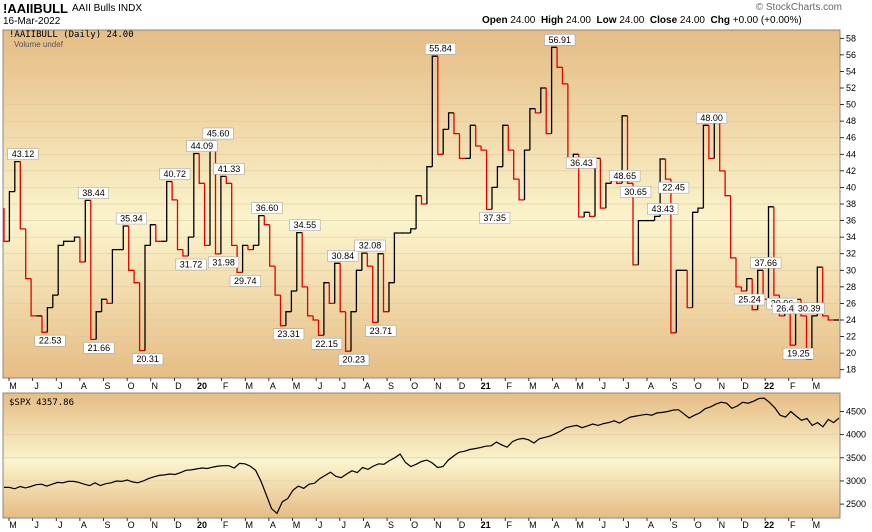 Image resolution: width=872 pixels, height=532 pixels. Describe the element at coordinates (462, 386) in the screenshot. I see `x-tick-label: D` at that location.